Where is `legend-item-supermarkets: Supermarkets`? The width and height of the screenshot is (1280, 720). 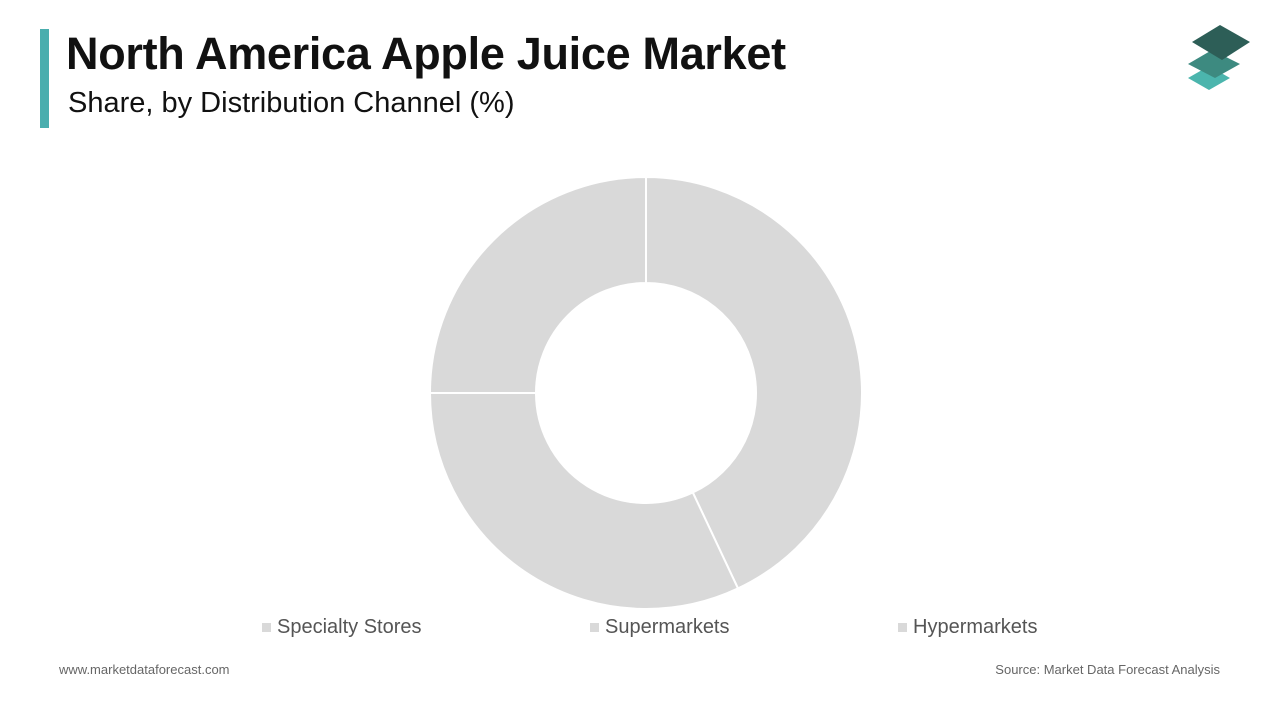 legend-item-supermarkets: Supermarkets is located at coordinates (660, 627).